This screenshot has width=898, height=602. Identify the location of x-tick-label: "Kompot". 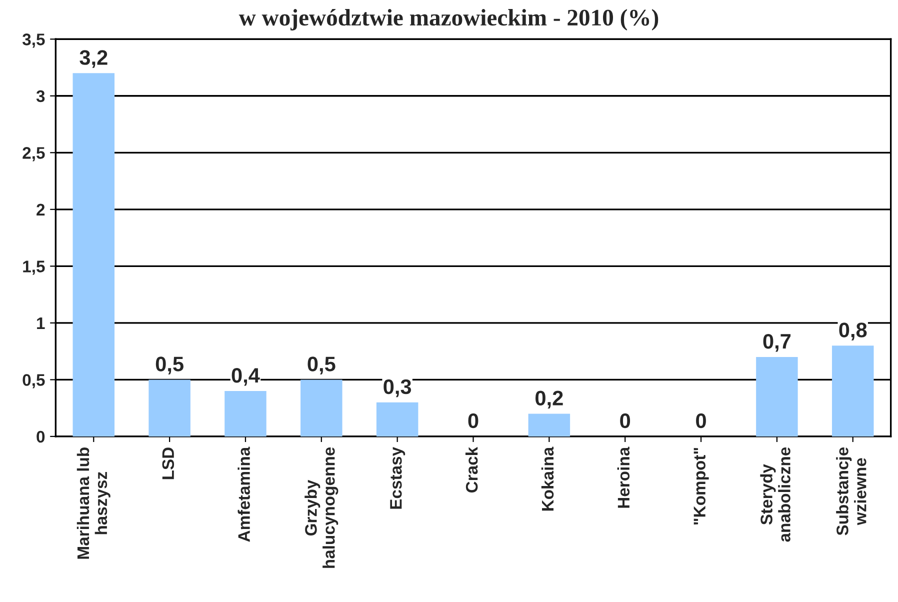
(701, 486).